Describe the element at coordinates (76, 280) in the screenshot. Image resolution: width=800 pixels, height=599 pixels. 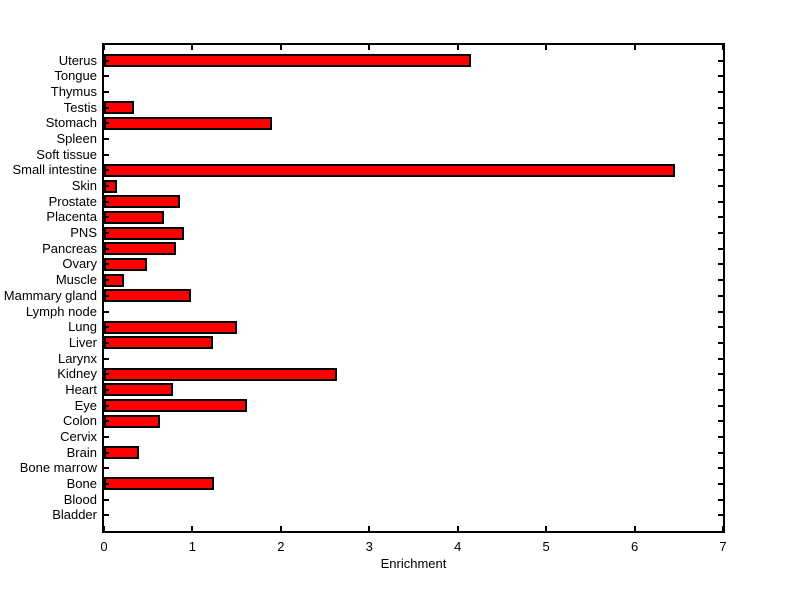
I see `category-label: Muscle` at that location.